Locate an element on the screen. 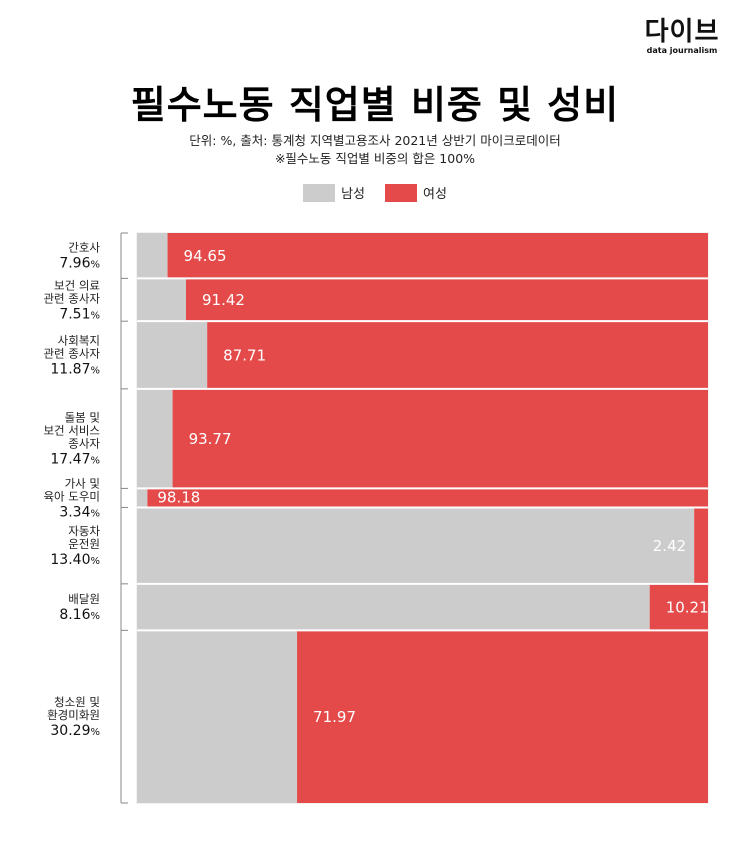 Image resolution: width=750 pixels, height=841 pixels. category-share-unit-3: % is located at coordinates (95, 461).